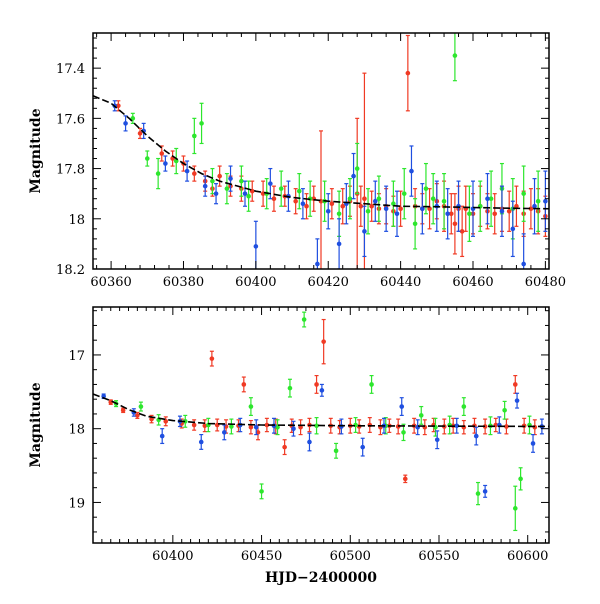  I want to click on top-y-axis-title: Magnitude, so click(36, 150).